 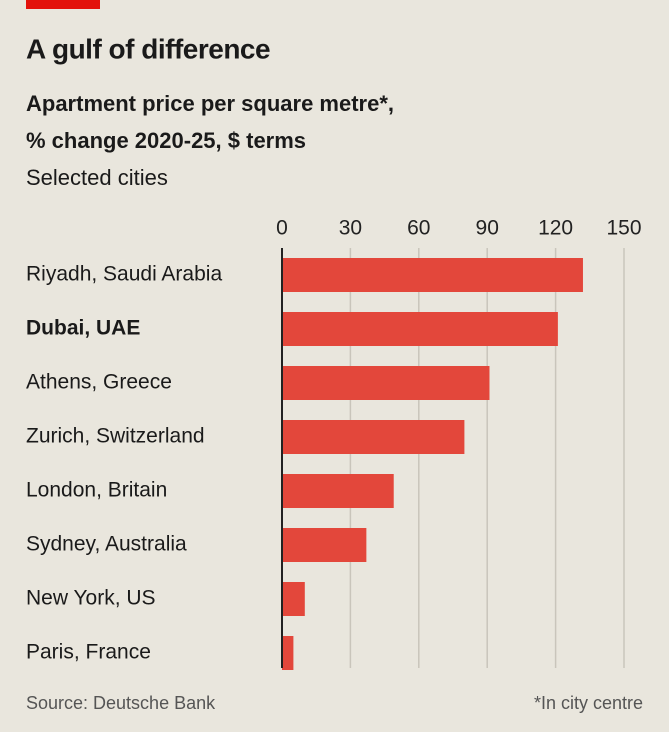 I want to click on x-tick-label: 60, so click(x=418, y=228).